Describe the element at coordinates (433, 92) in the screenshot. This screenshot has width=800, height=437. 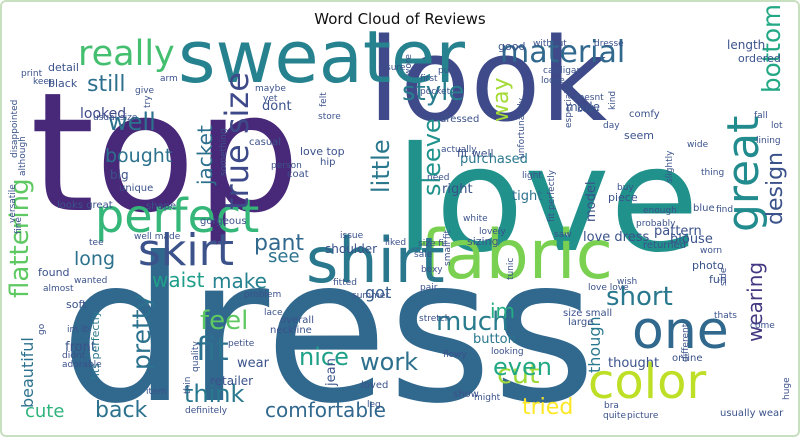
I see `word-style: style` at that location.